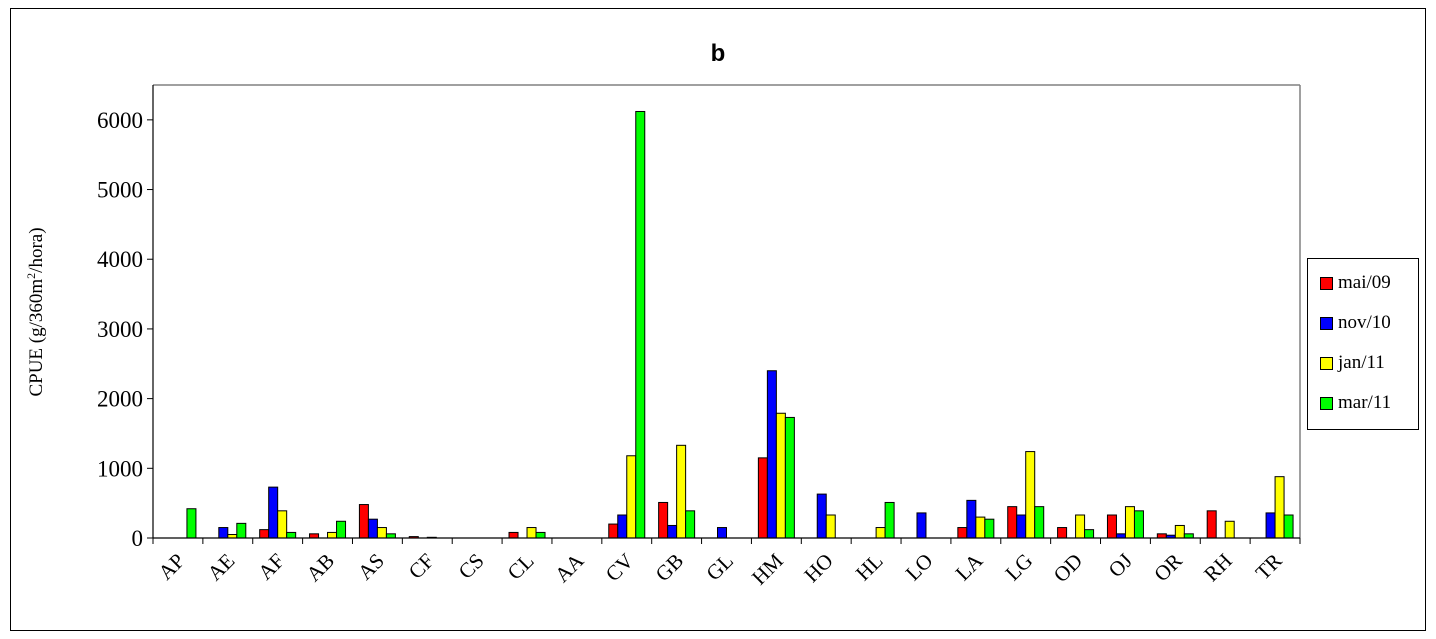 Image resolution: width=1436 pixels, height=639 pixels. I want to click on bar-CV-mai/09, so click(613, 531).